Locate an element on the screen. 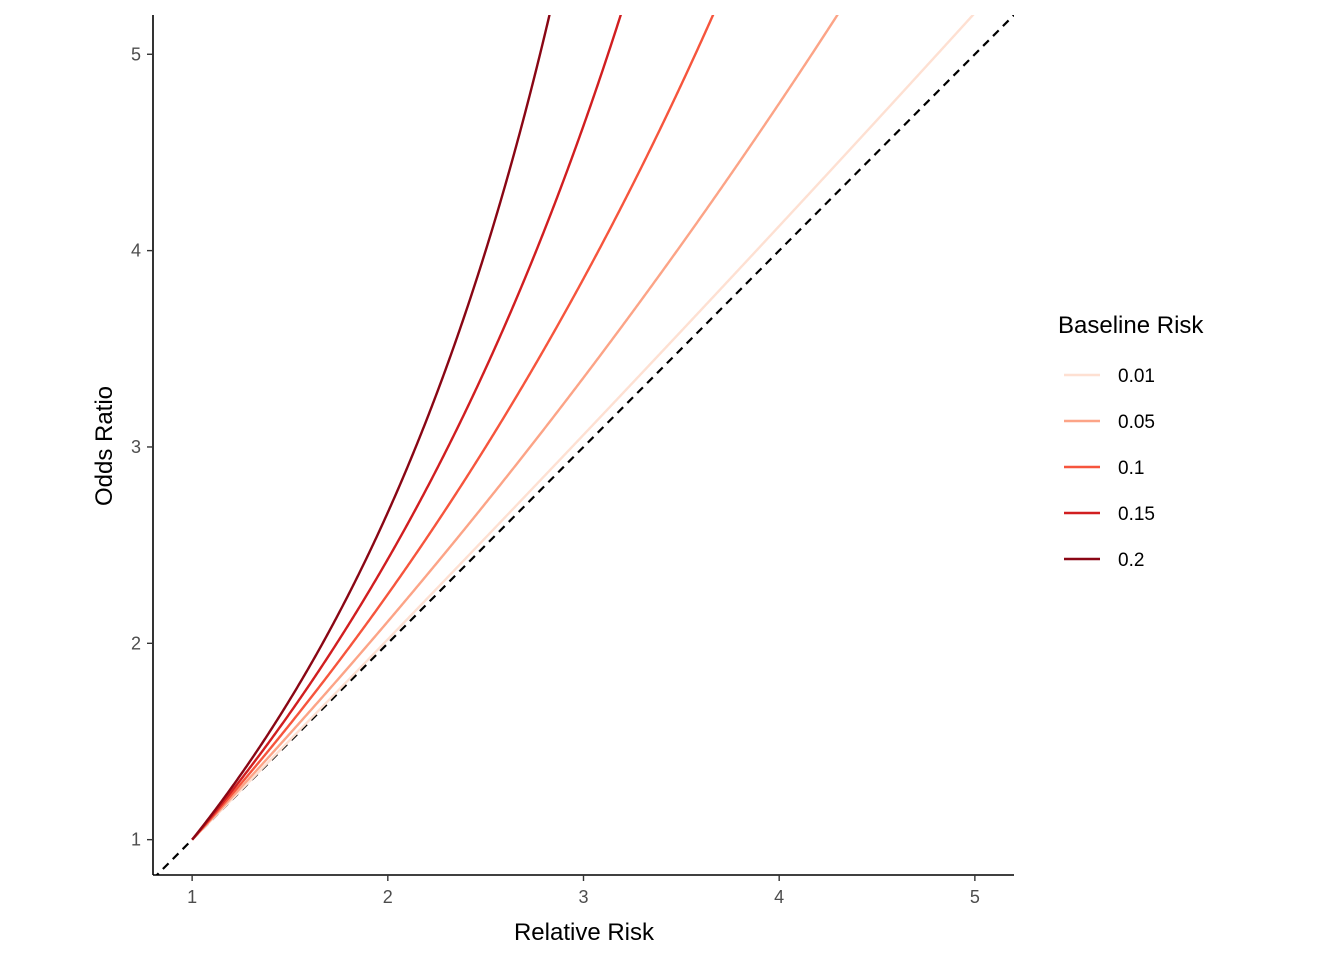  y-tick-label-1: 1 is located at coordinates (136, 840).